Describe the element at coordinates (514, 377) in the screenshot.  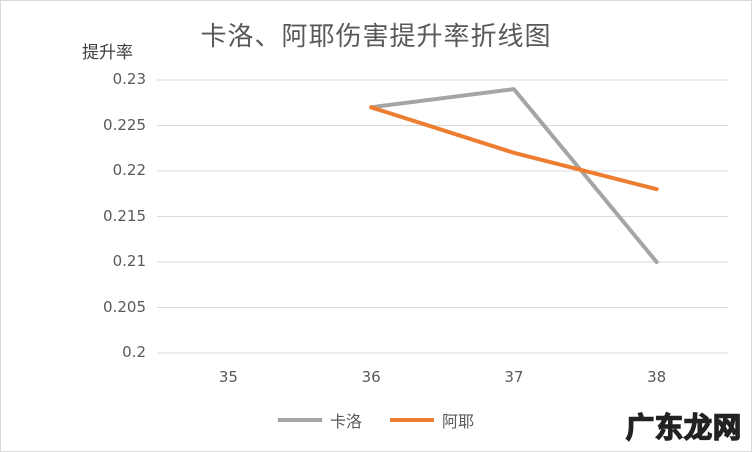
I see `x-tick-label: 37` at that location.